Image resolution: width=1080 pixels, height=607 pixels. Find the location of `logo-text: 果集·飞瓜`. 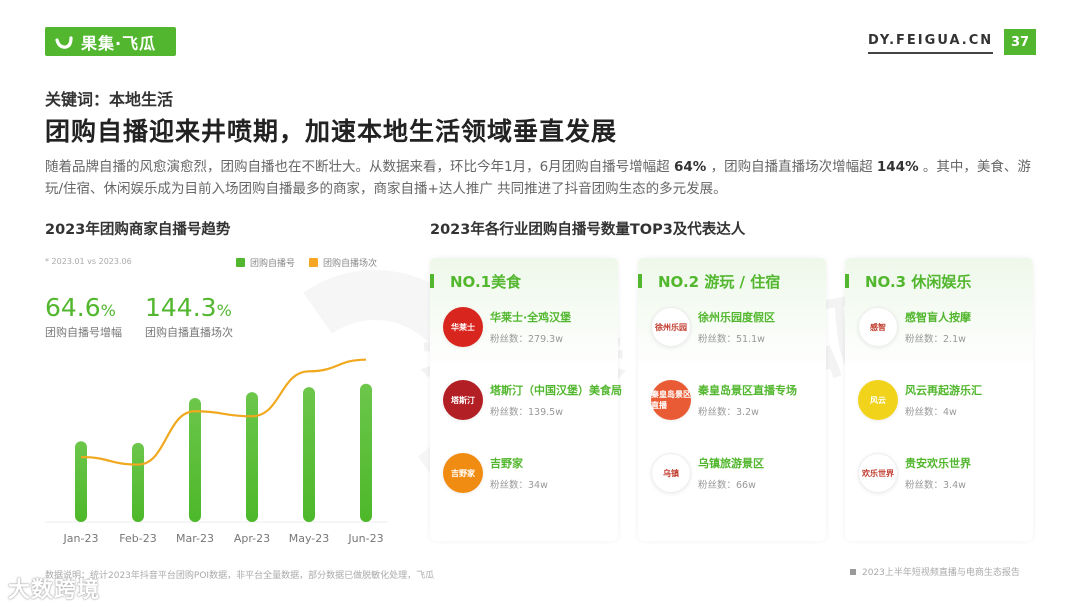

logo-text: 果集·飞瓜 is located at coordinates (119, 43).